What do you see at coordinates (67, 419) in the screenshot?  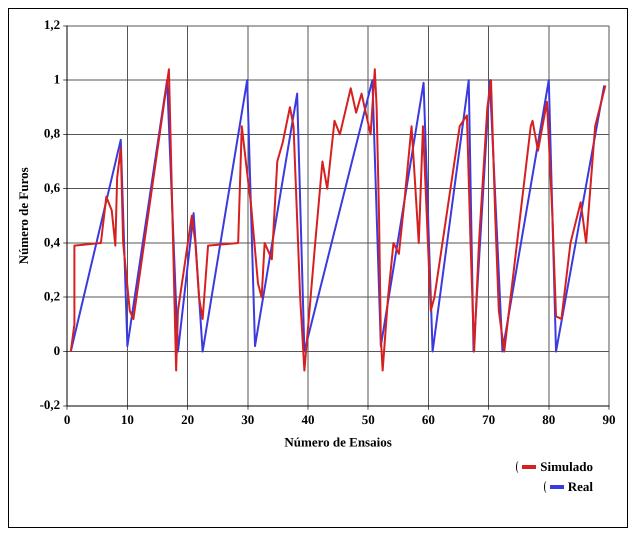 I see `x-tick-label: 0` at bounding box center [67, 419].